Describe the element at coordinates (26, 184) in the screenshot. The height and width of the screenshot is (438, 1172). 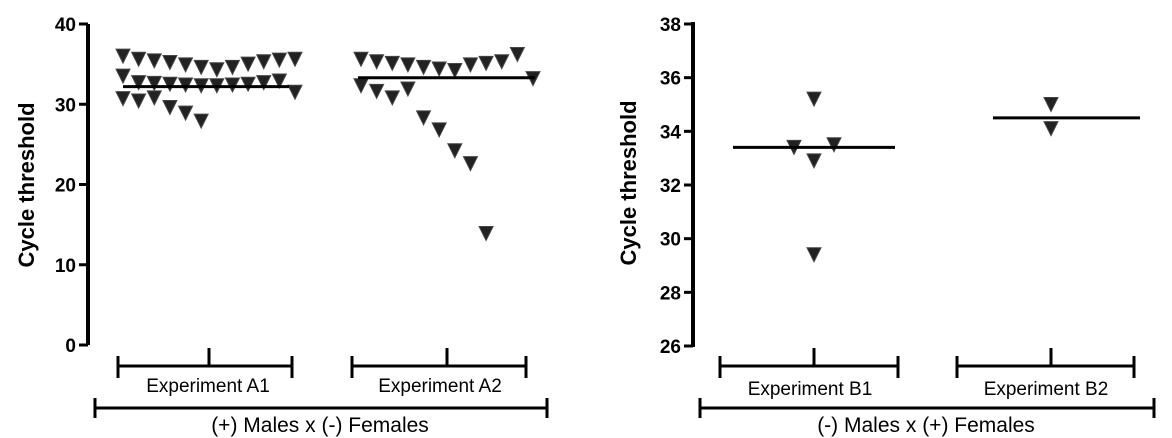
I see `left-y-axis-label: Cycle threshold` at that location.